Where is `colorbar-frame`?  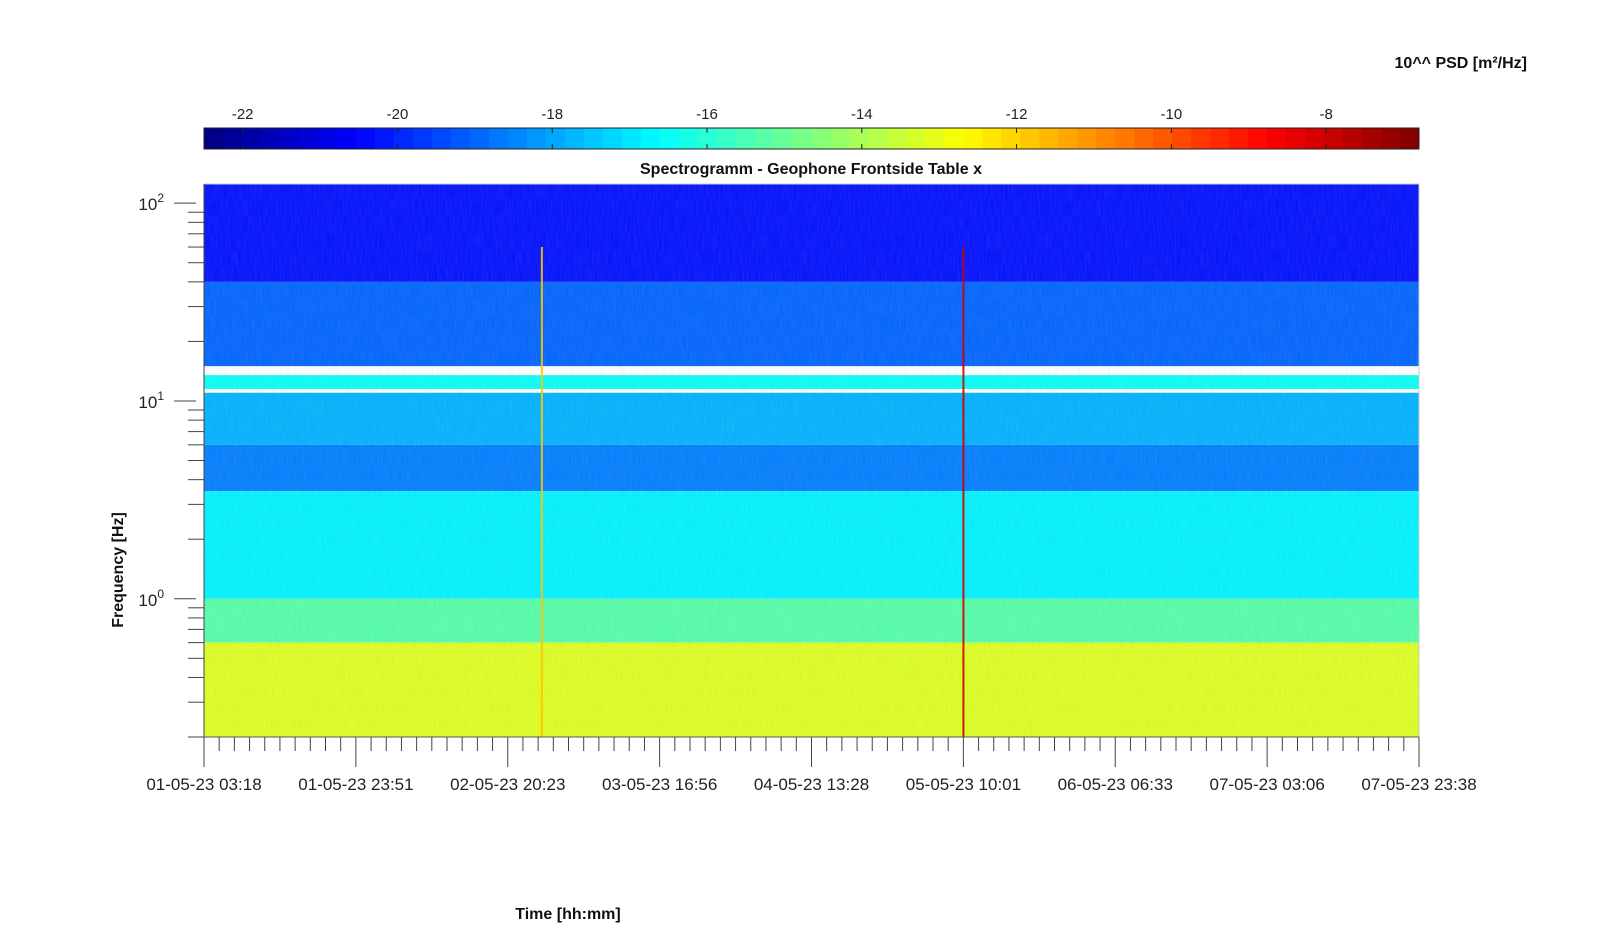 colorbar-frame is located at coordinates (811, 138).